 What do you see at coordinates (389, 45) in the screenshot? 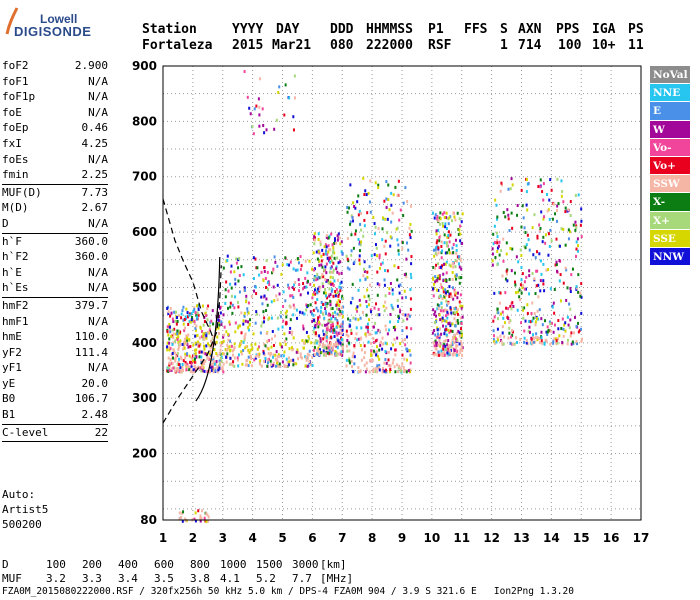
I see `header-value-time: 222000` at bounding box center [389, 45].